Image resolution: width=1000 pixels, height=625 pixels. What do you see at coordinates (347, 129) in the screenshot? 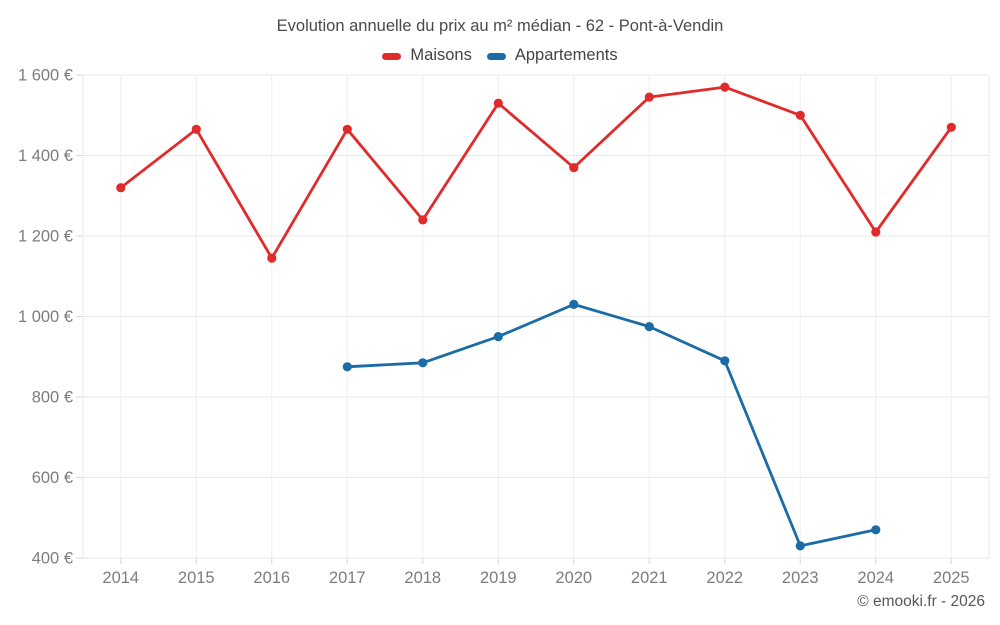
I see `data-point-maisons-2017` at bounding box center [347, 129].